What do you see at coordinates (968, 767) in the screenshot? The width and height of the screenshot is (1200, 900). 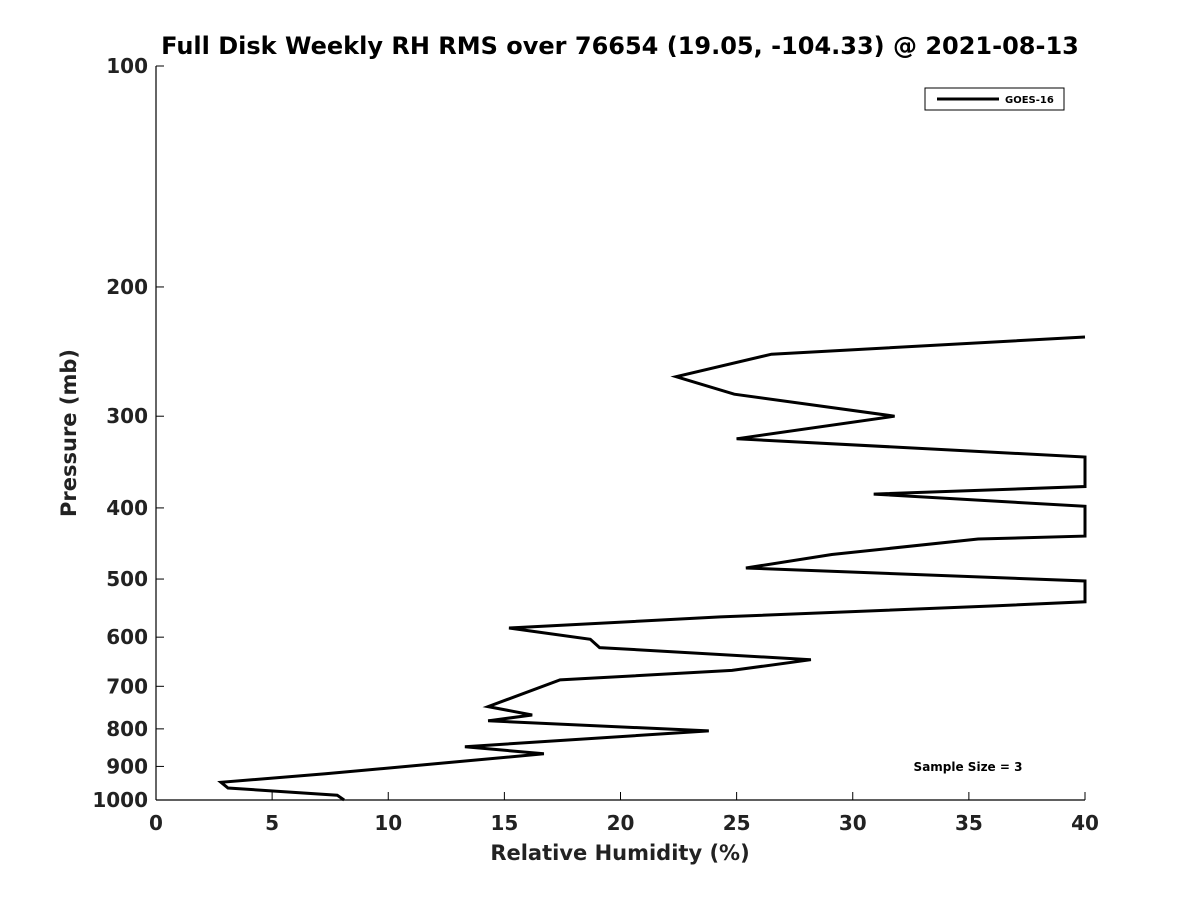 I see `sample-size-annotation: Sample Size = 3` at bounding box center [968, 767].